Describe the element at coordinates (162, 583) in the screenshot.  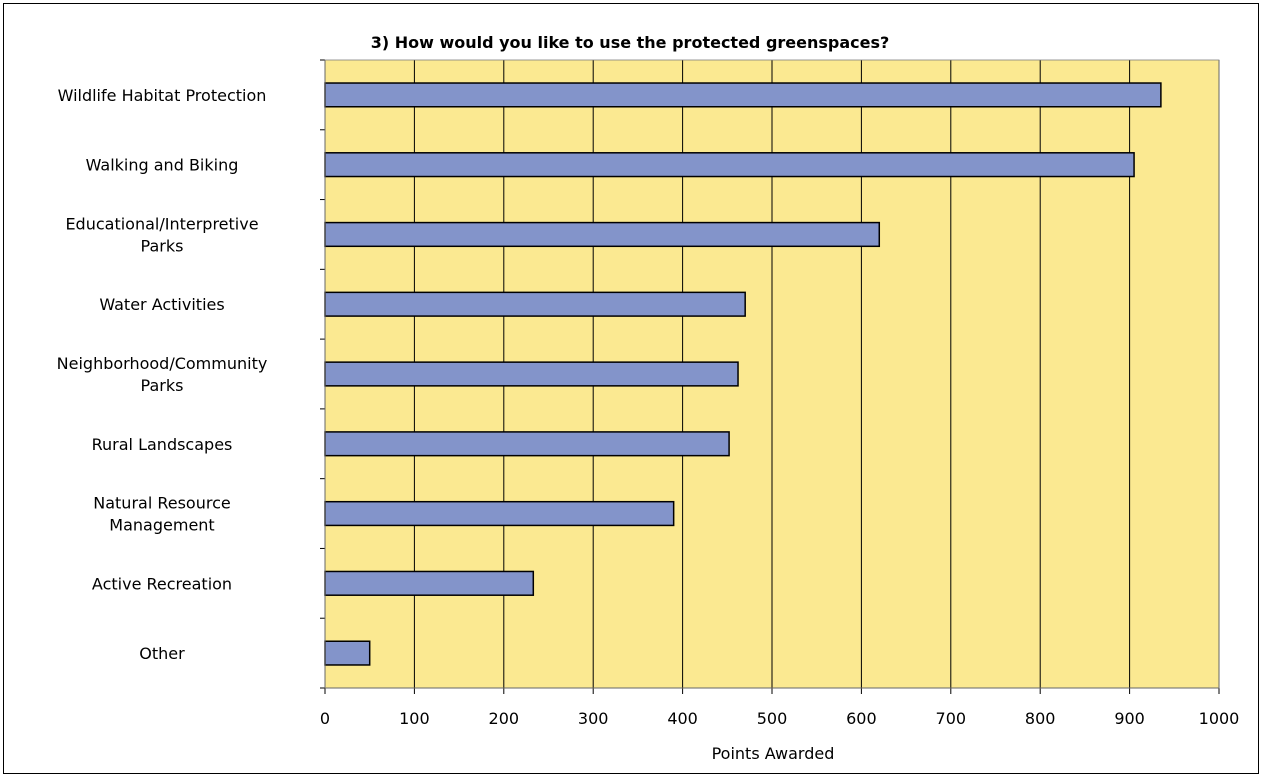
I see `category-label: Active Recreation` at that location.